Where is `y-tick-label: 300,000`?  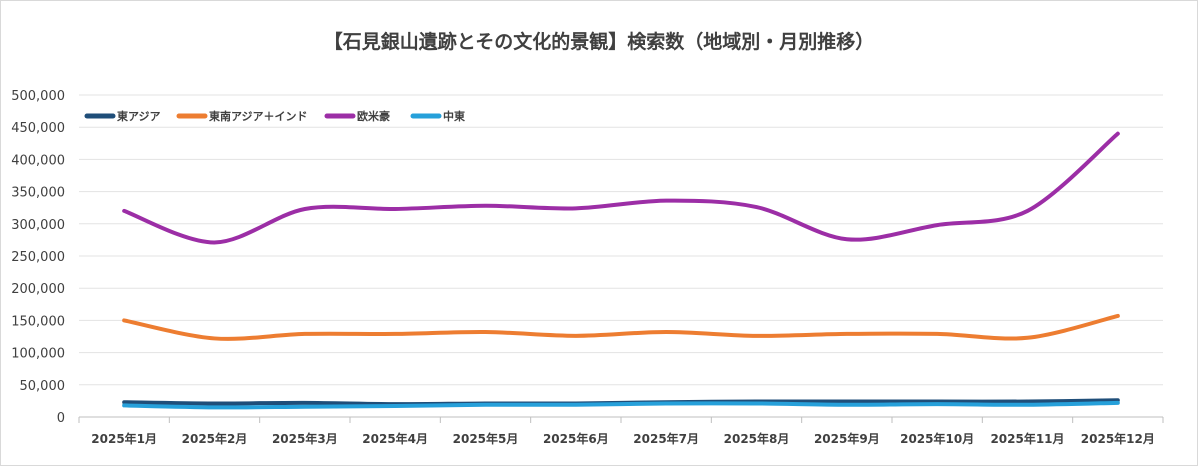 y-tick-label: 300,000 is located at coordinates (38, 225).